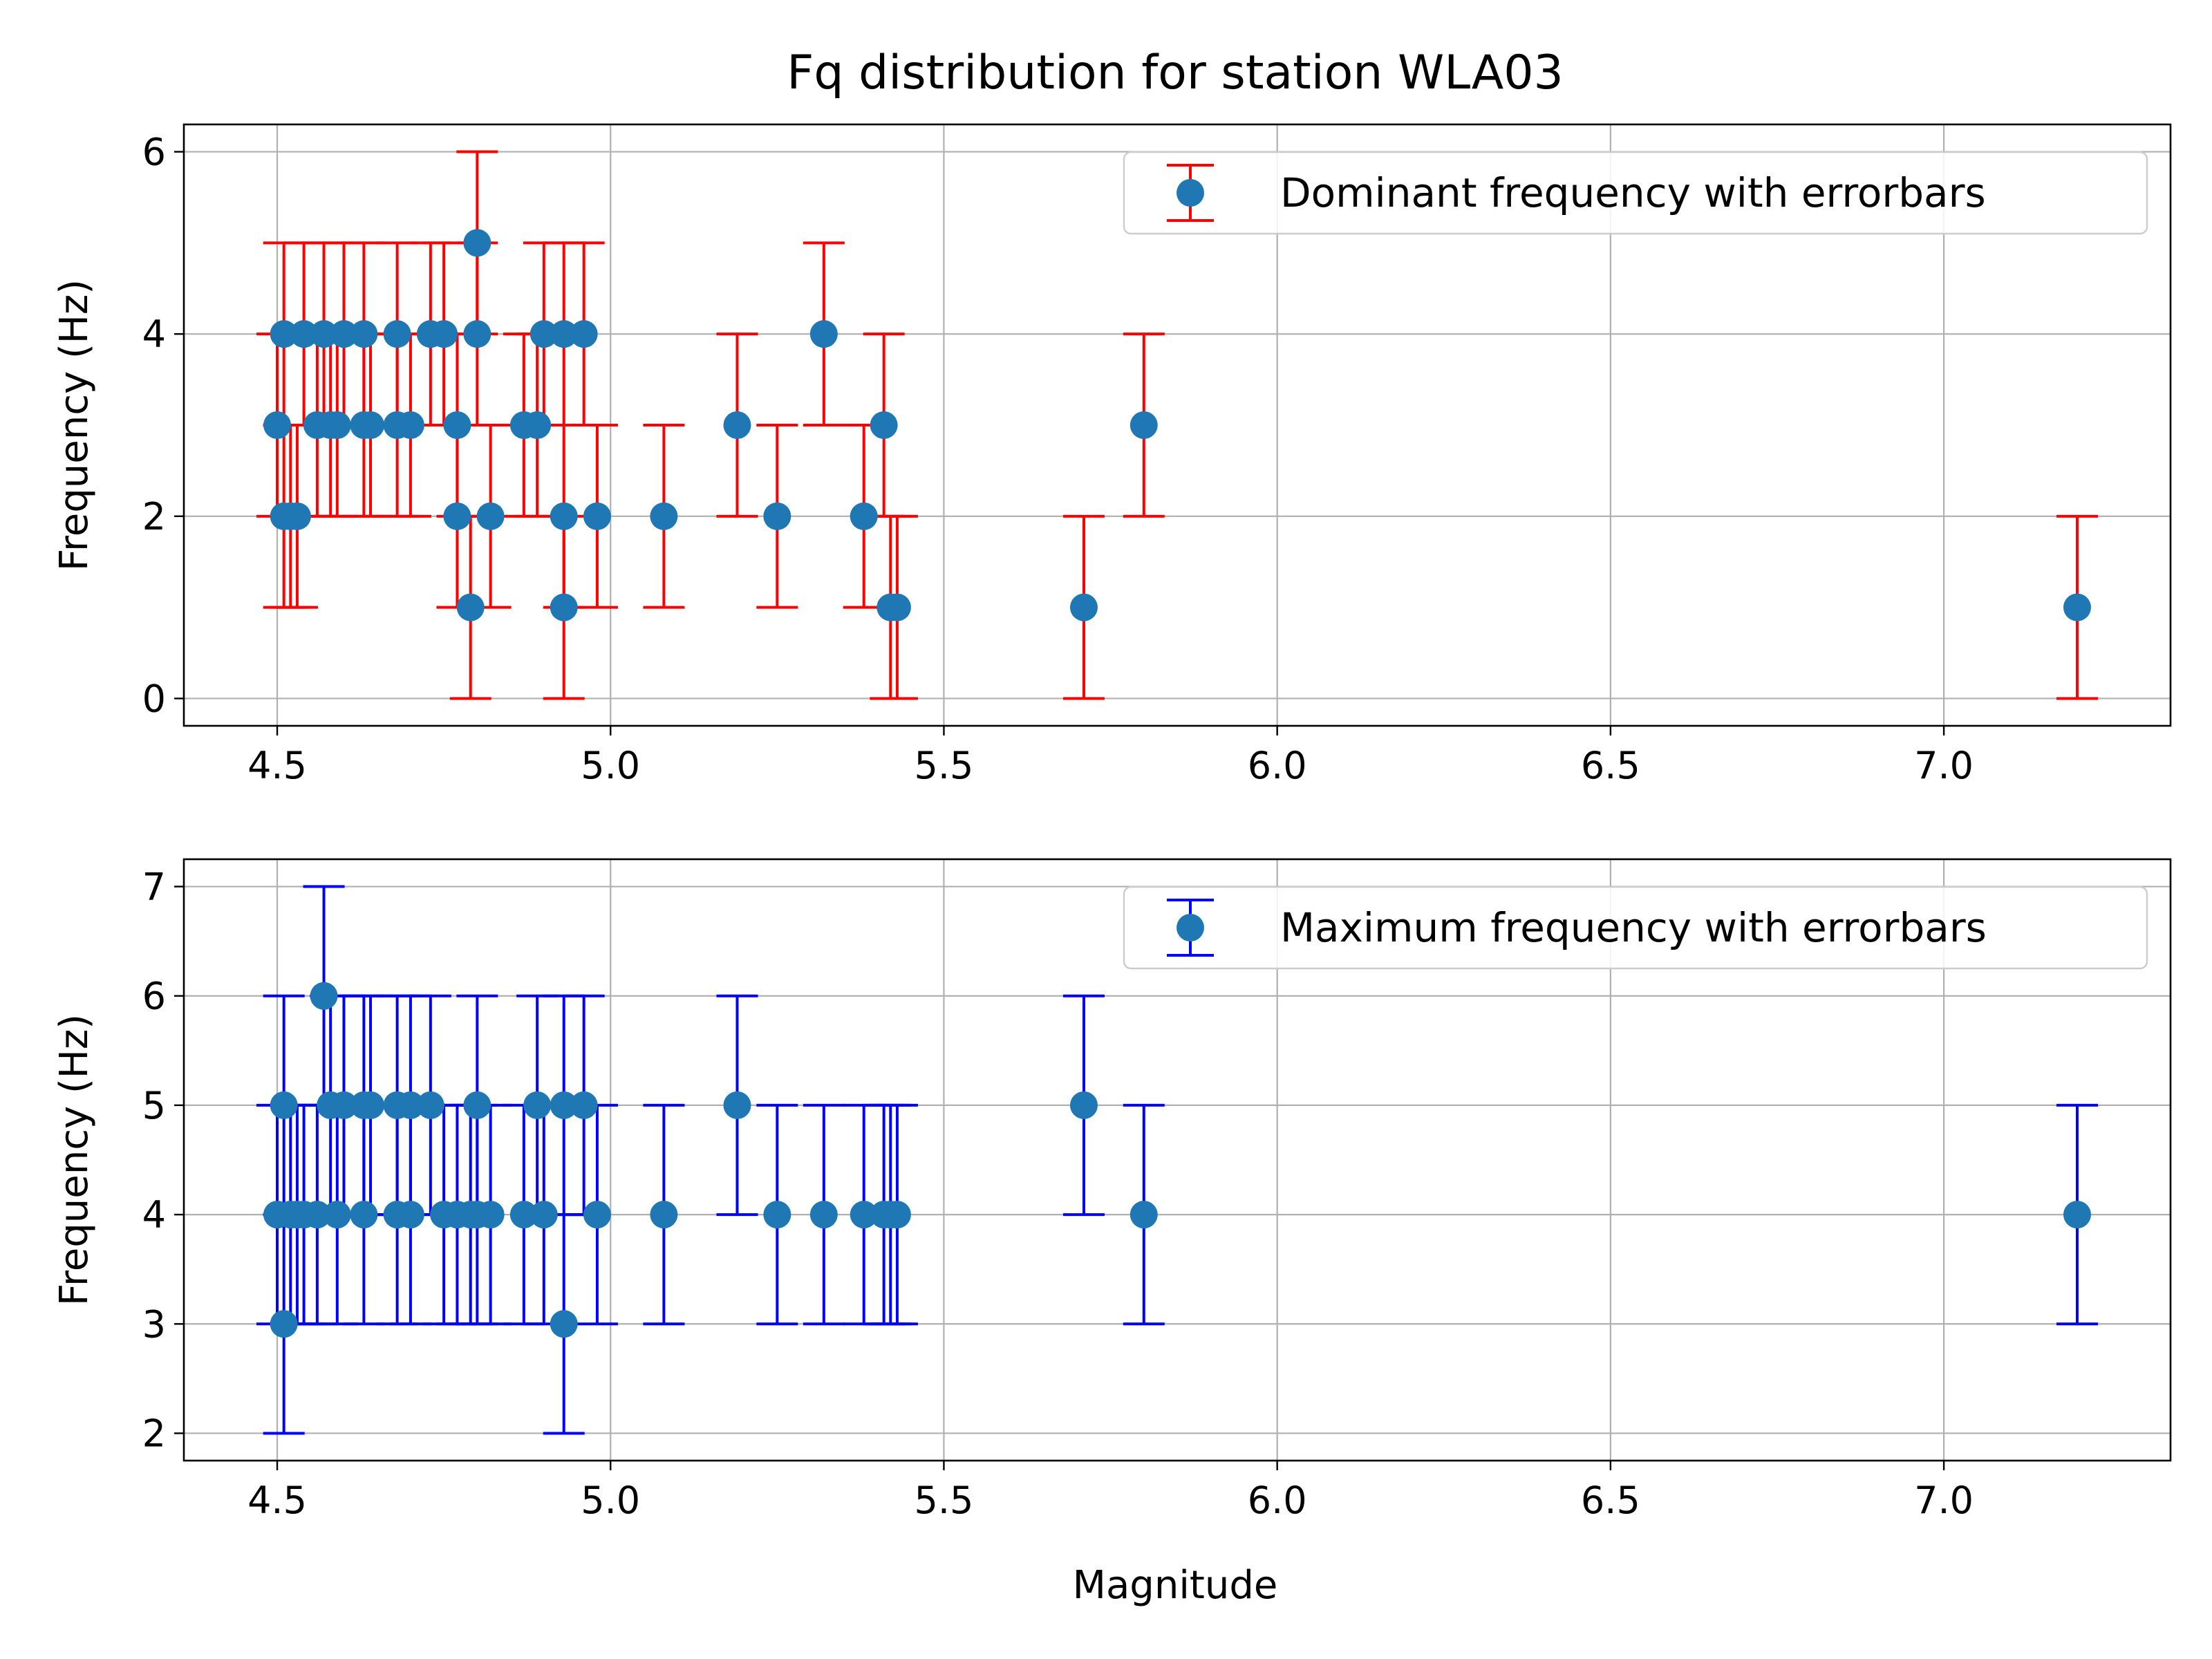 The width and height of the screenshot is (2212, 1659). I want to click on legend-label: Maximum frequency with errorbars, so click(1633, 927).